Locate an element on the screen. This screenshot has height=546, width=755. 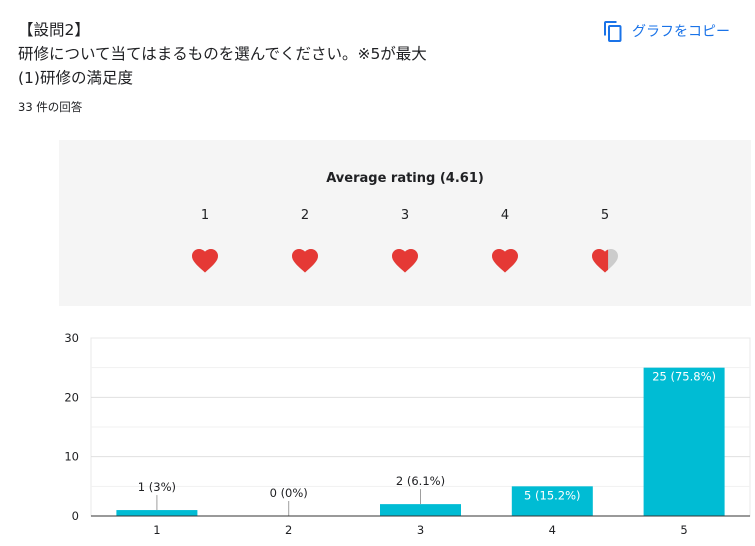
question-text: 研修について当てはまるものを選んでください。※5が最大 is located at coordinates (222, 54).